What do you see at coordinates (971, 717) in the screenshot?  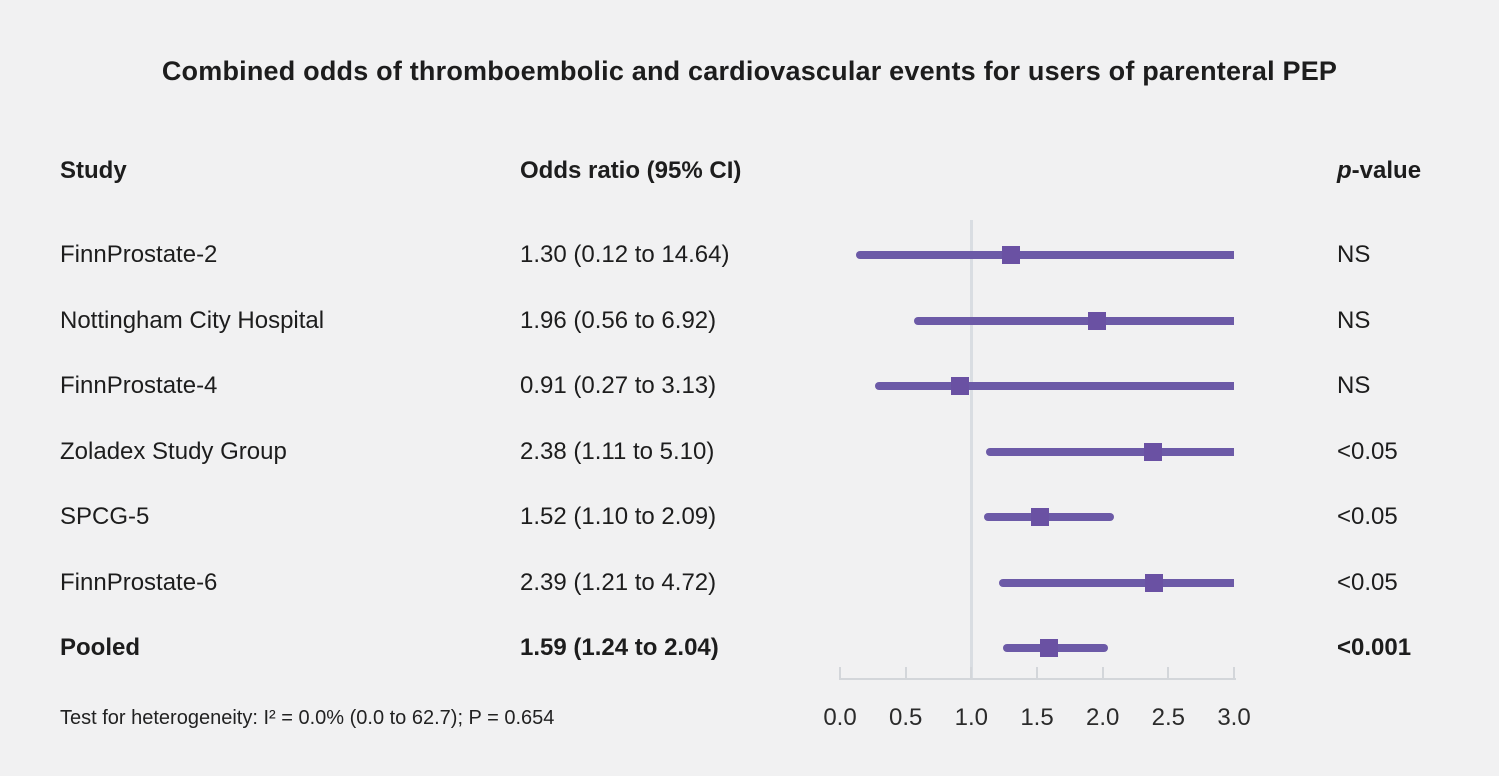 I see `x-axis-tick-label: 1.0` at bounding box center [971, 717].